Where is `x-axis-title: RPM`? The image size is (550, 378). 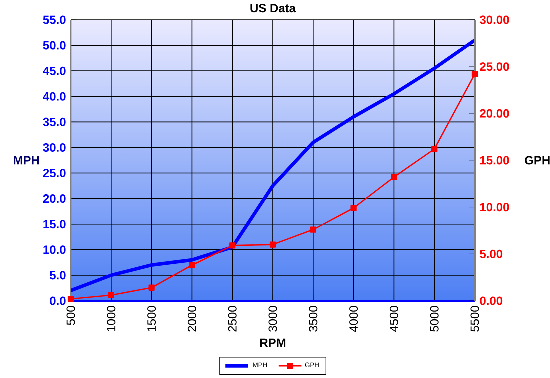
x-axis-title: RPM is located at coordinates (273, 343).